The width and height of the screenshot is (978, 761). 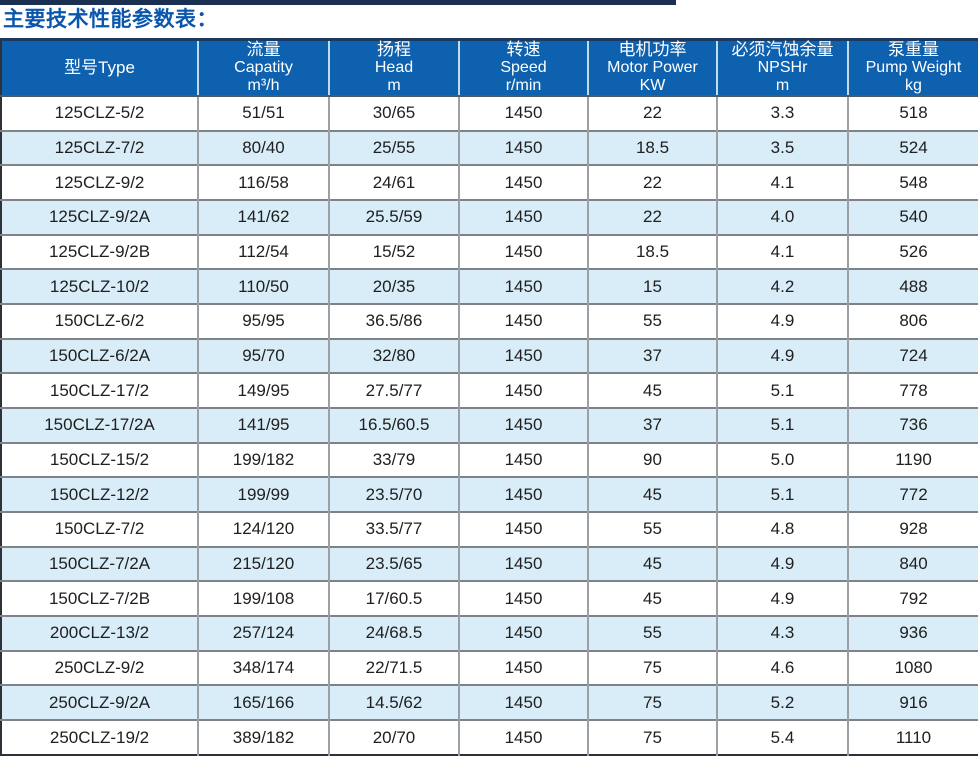 What do you see at coordinates (263, 425) in the screenshot?
I see `cell-capacity: 141/95` at bounding box center [263, 425].